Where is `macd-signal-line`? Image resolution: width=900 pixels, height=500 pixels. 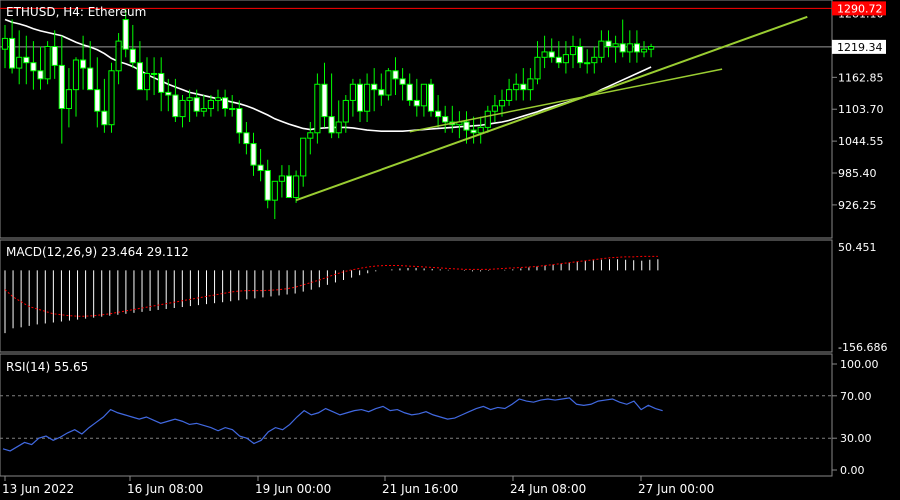 macd-signal-line is located at coordinates (331, 286).